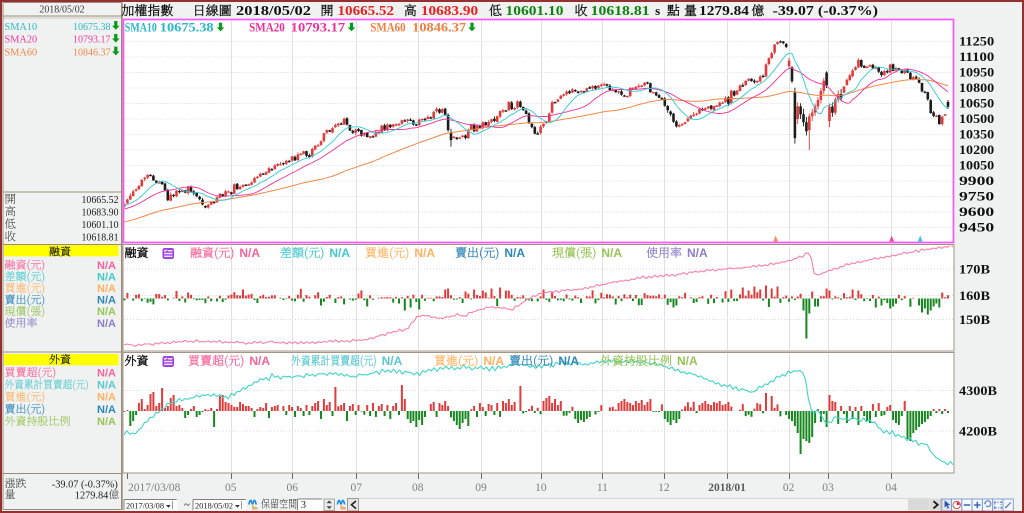  Describe the element at coordinates (976, 196) in the screenshot. I see `svg-text: 9750` at that location.